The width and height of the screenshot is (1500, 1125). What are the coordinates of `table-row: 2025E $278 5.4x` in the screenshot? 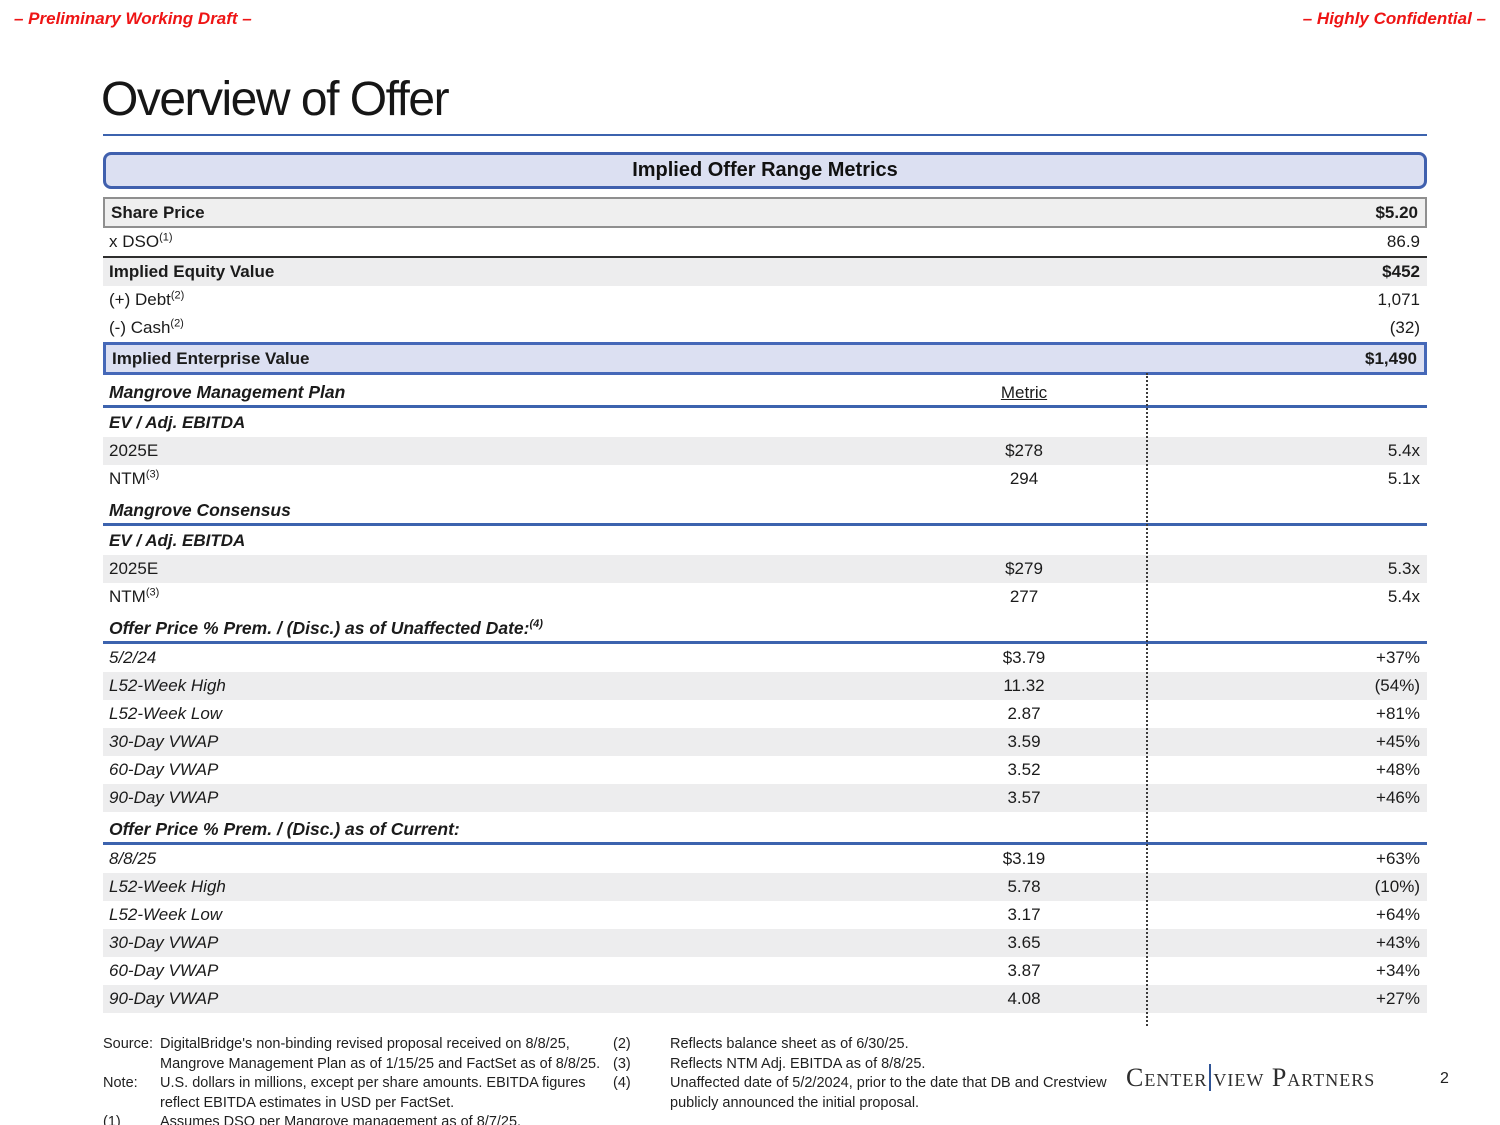 It's located at (765, 451).